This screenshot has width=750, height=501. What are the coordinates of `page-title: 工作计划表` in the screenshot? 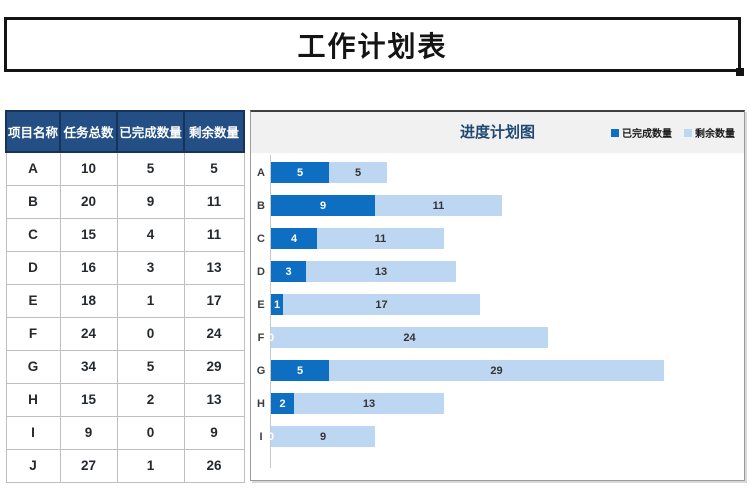 It's located at (372, 46).